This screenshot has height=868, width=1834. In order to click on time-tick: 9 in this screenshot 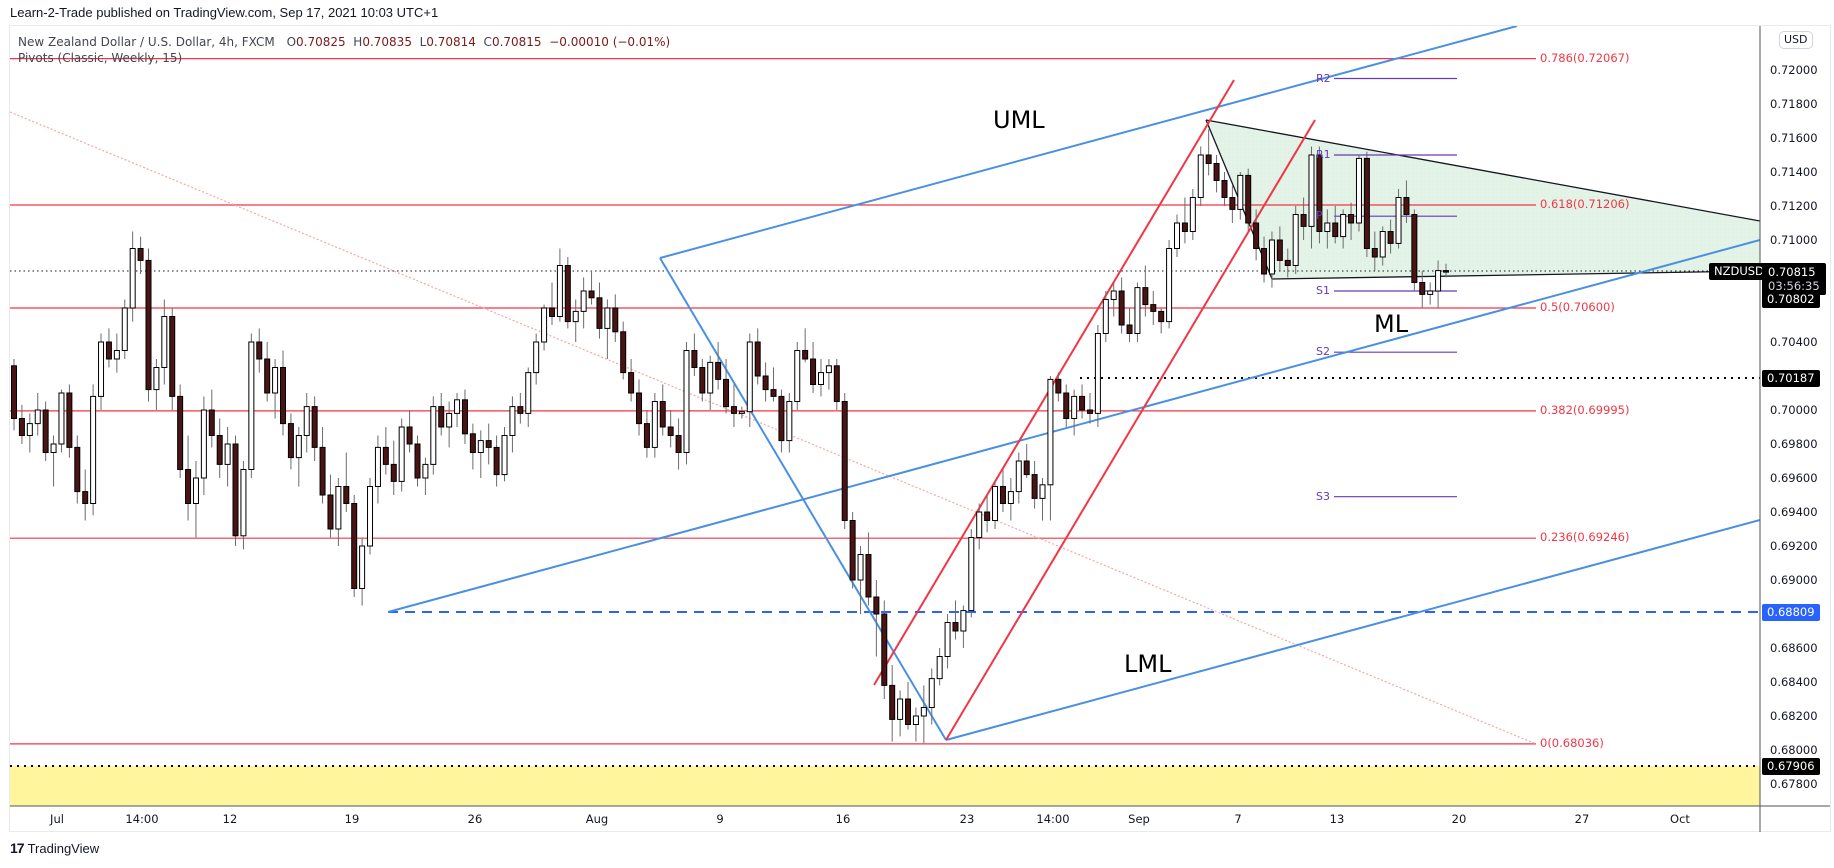, I will do `click(719, 819)`.